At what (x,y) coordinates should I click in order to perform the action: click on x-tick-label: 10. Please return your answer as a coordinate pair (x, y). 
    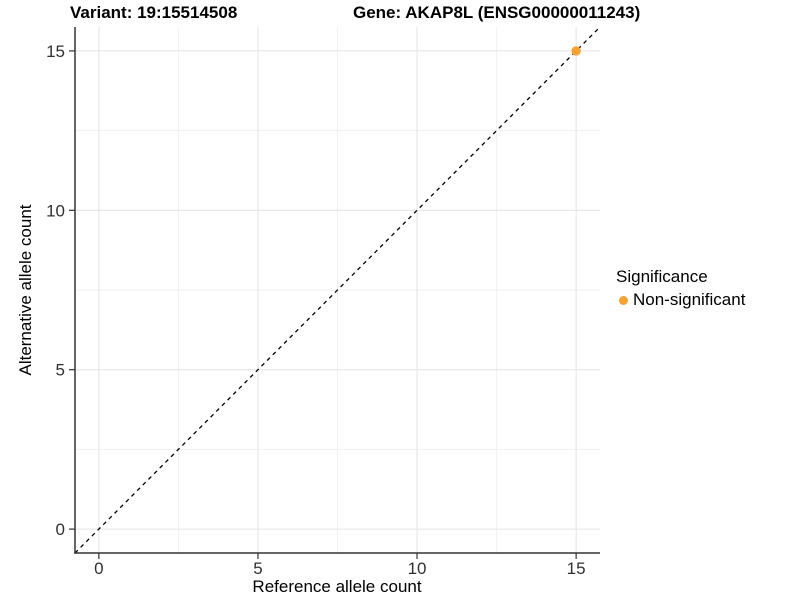
    Looking at the image, I should click on (417, 568).